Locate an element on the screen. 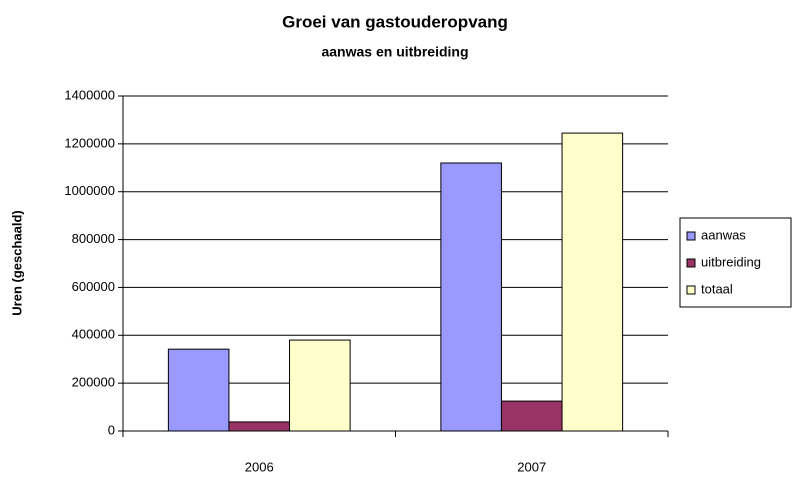  y-tick-label: 800000 is located at coordinates (93, 238).